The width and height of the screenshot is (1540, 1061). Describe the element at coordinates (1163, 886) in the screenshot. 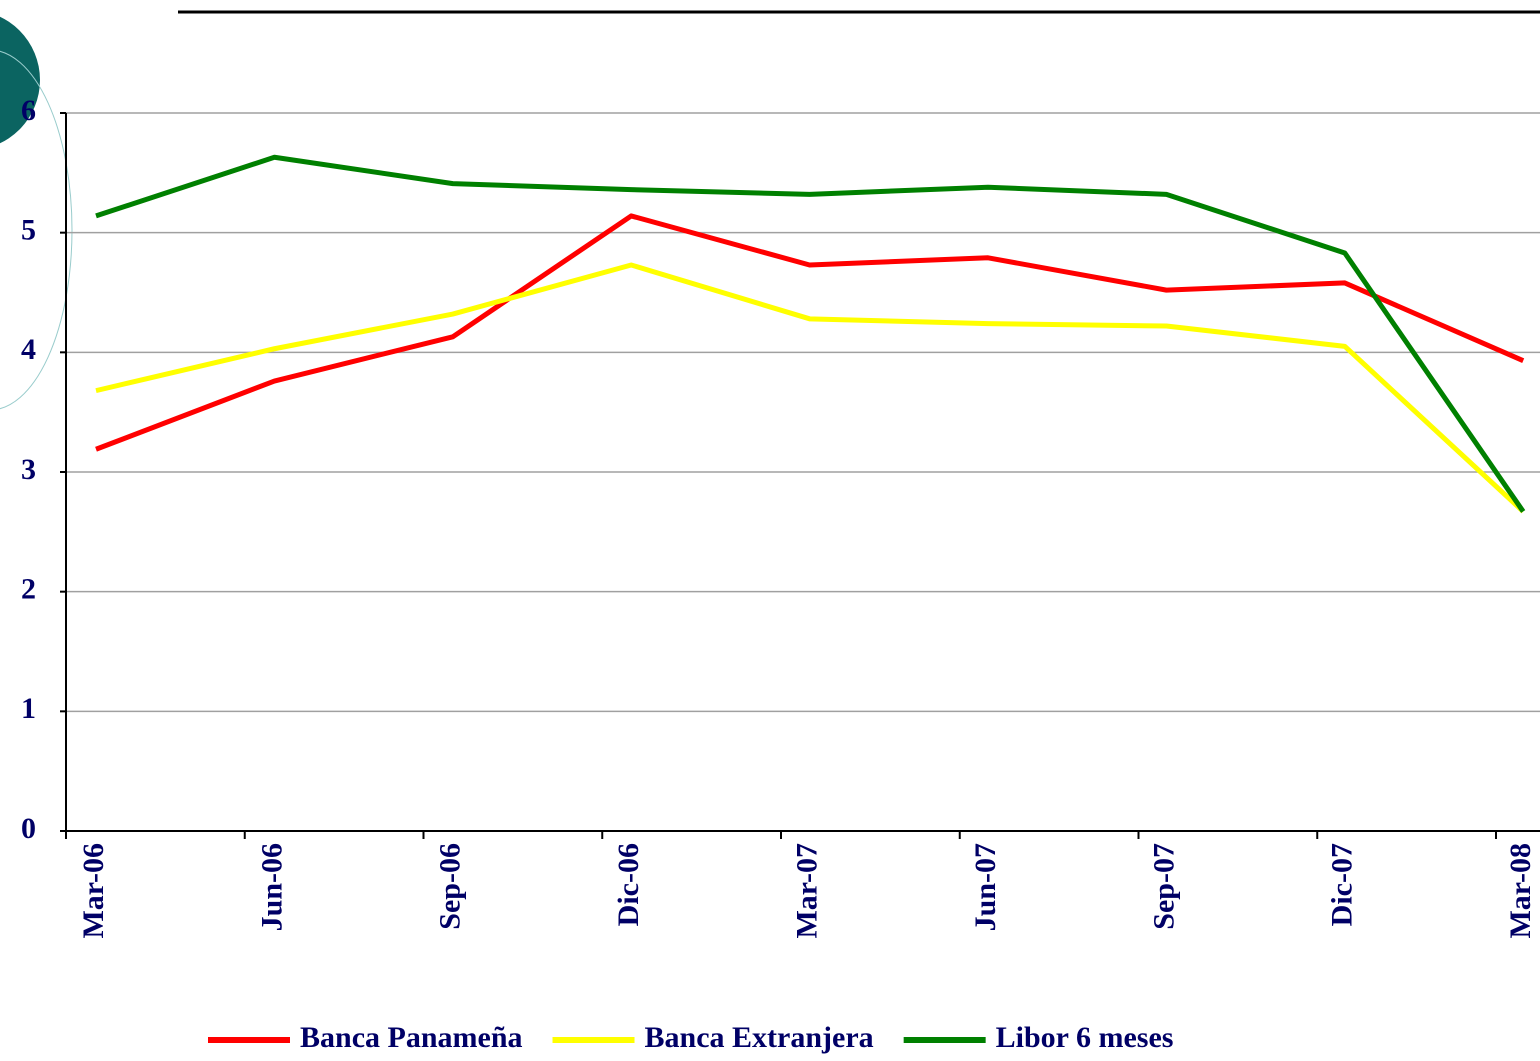

I see `x-tick-label: Sep-07` at that location.